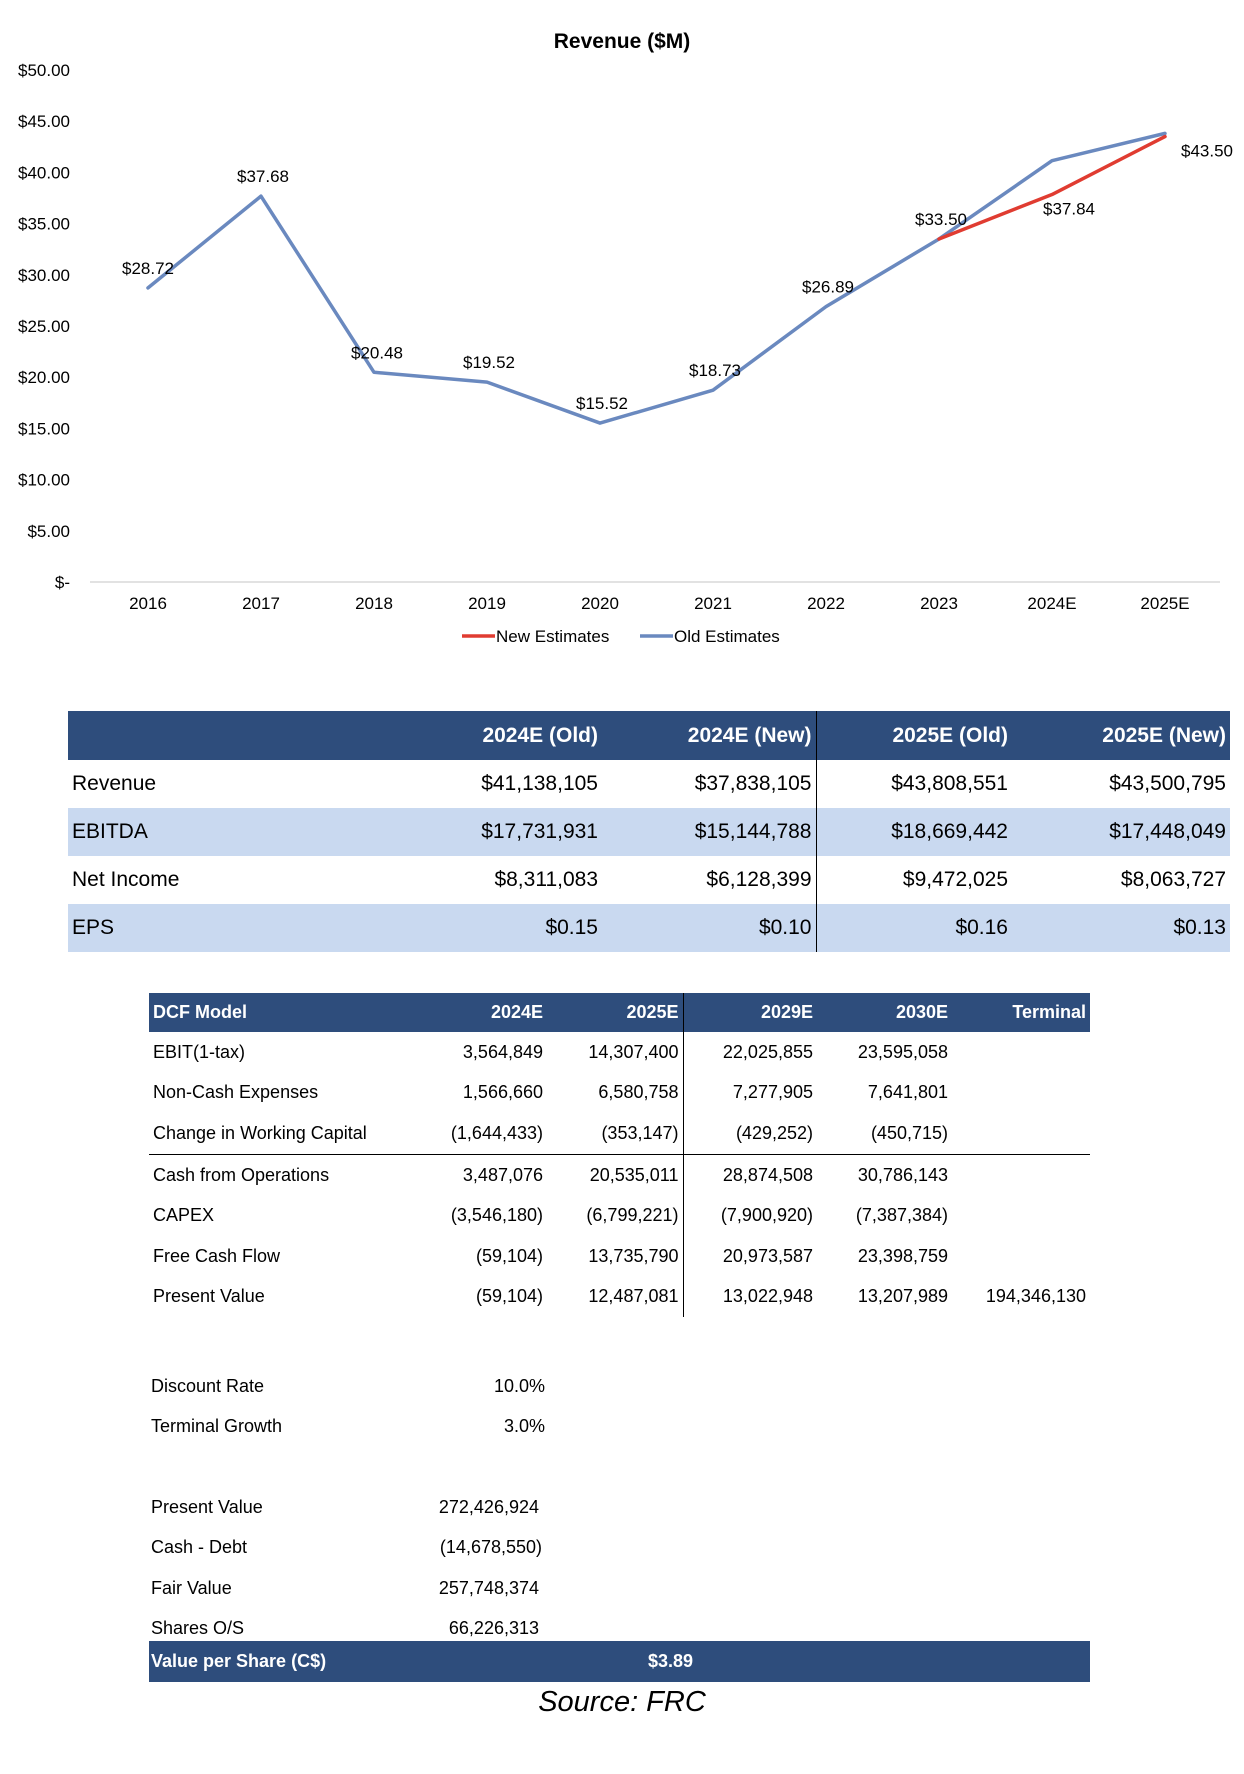 This screenshot has width=1244, height=1774. I want to click on data-label: $18.73, so click(715, 370).